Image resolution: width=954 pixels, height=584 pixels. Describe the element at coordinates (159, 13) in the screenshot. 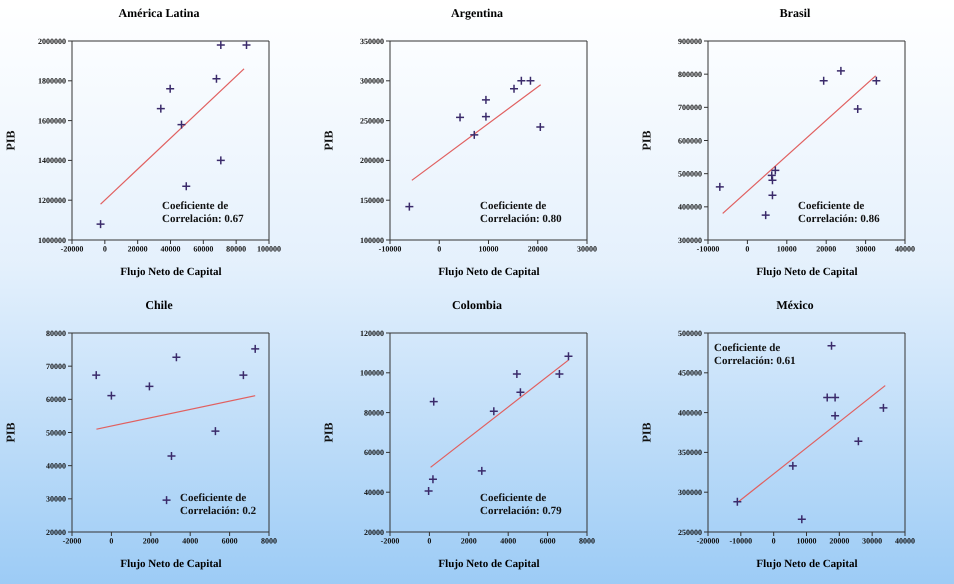

I see `chart-title: América Latina` at that location.